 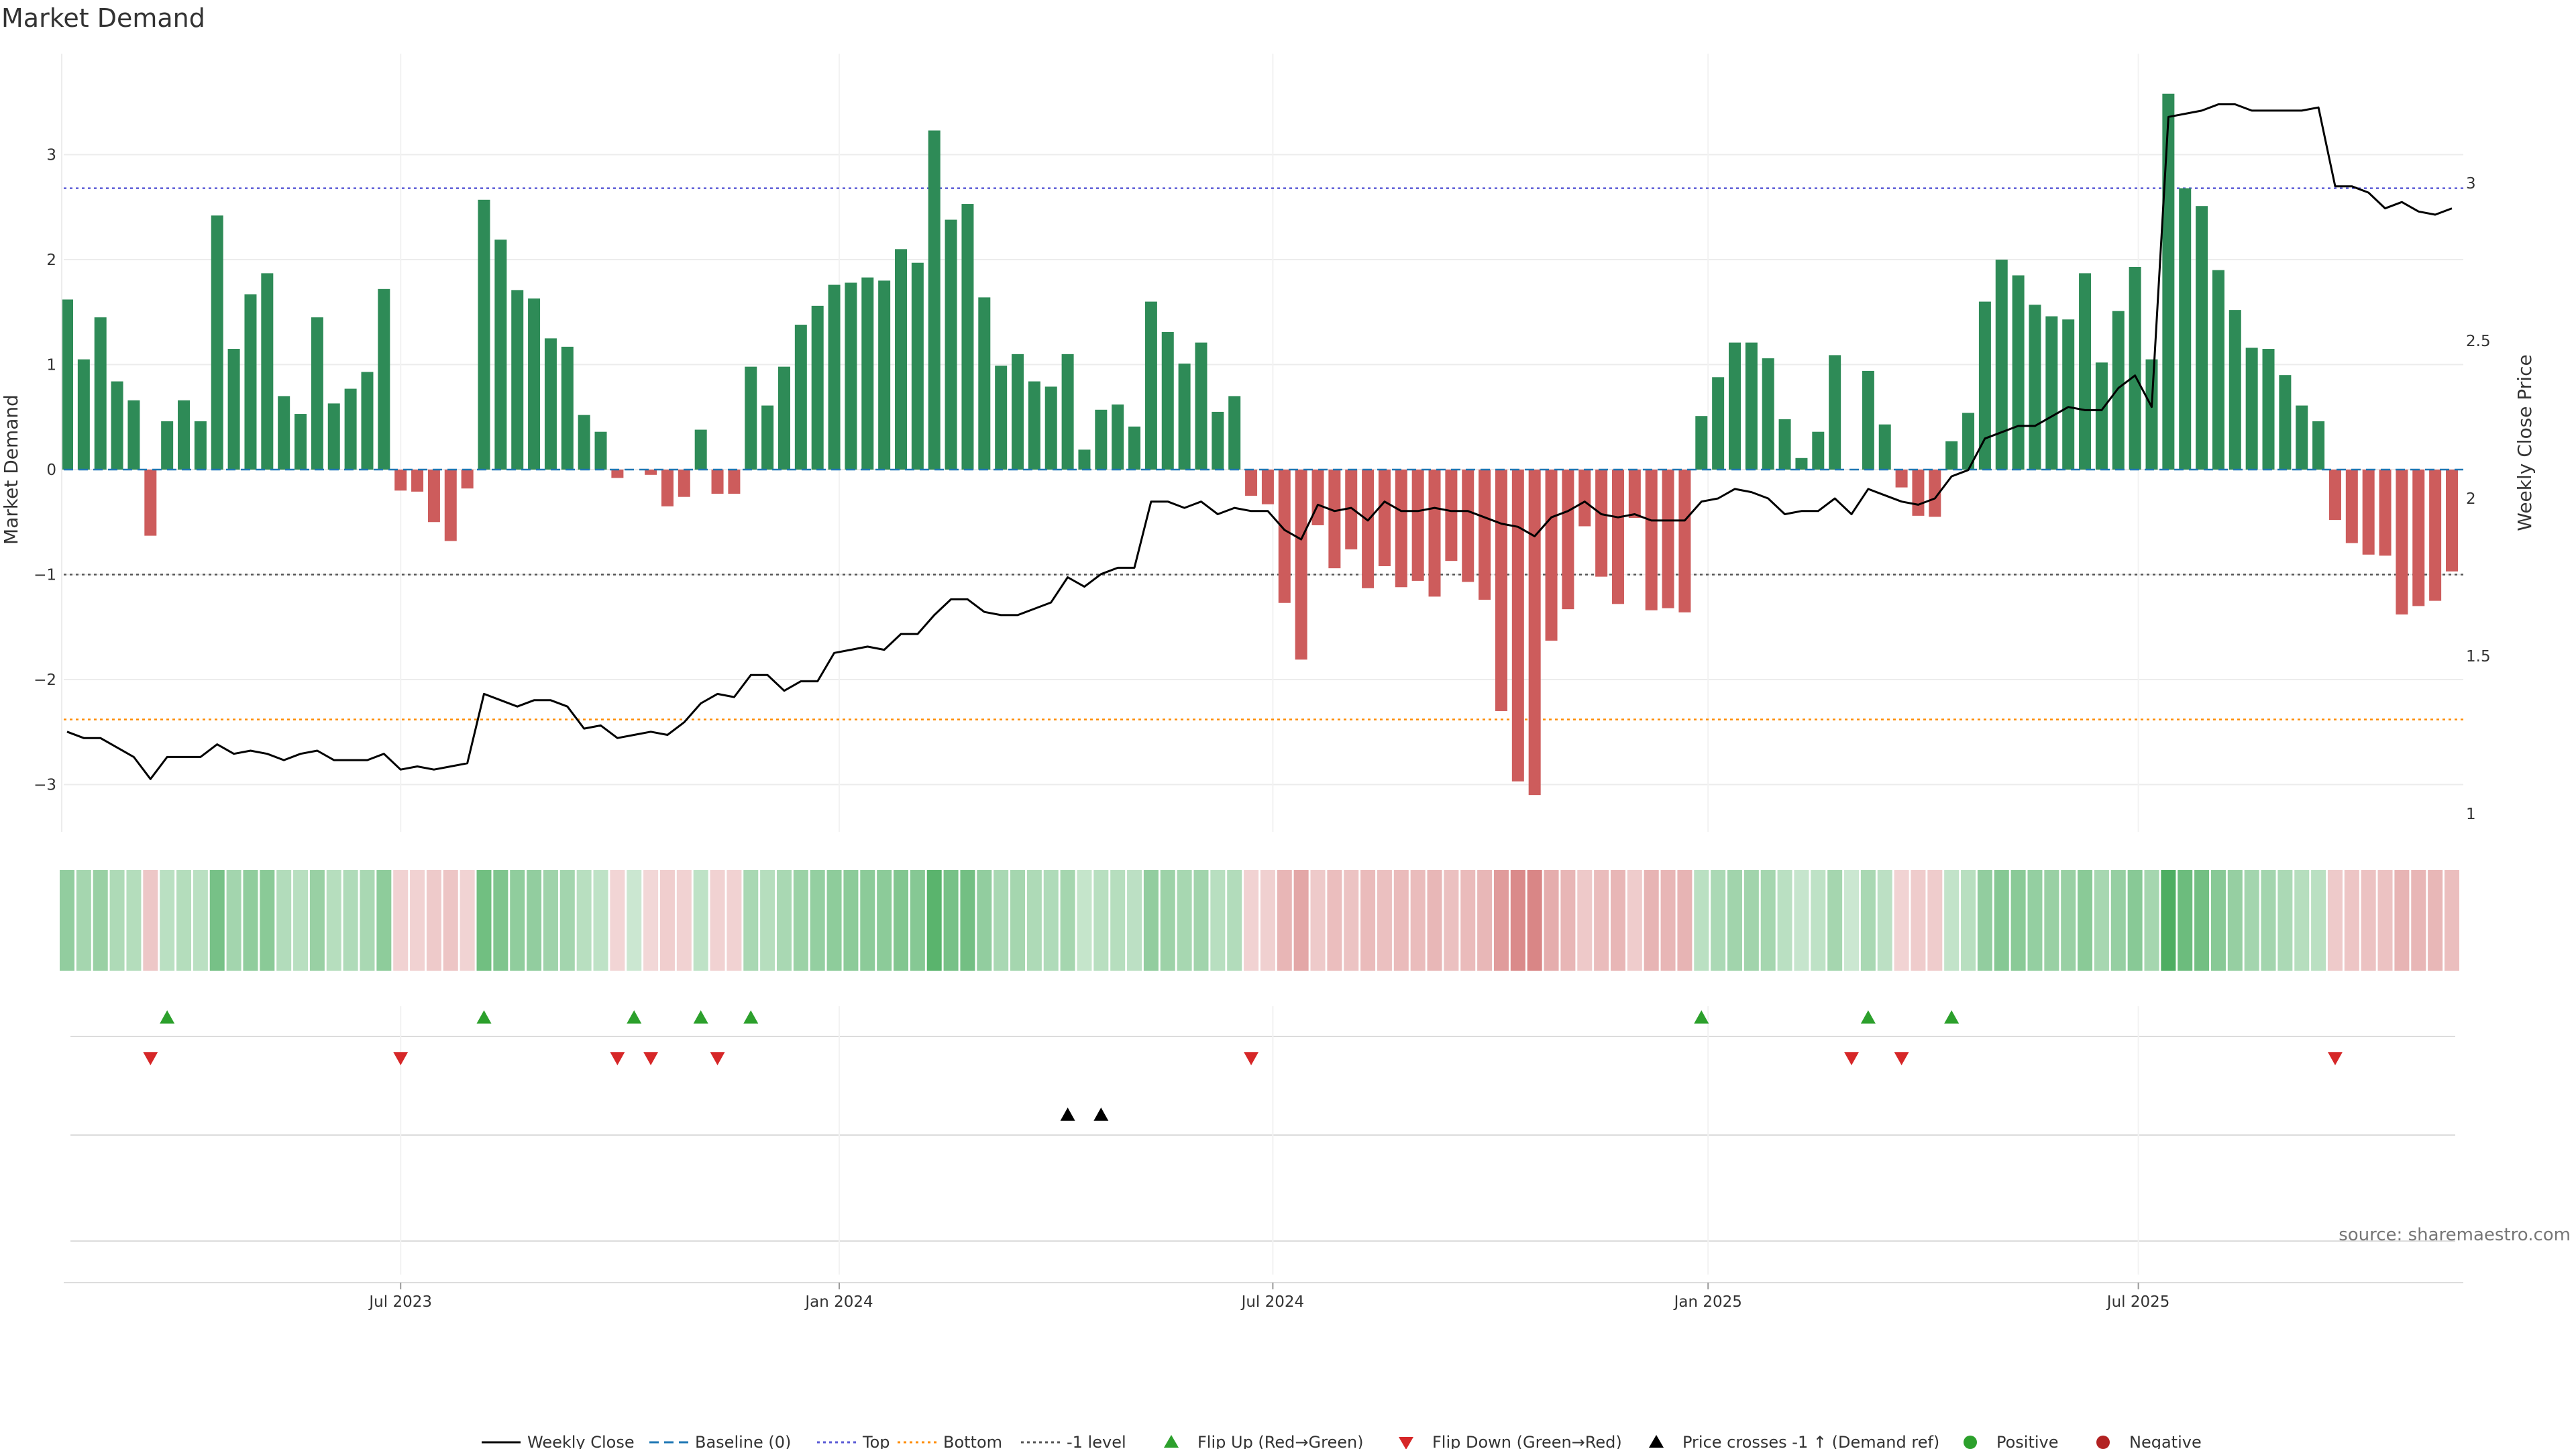 What do you see at coordinates (1263, 1296) in the screenshot?
I see `x-axis: Jul 2023 Jan 2024 Jul 2024 Jan 2025 Jul 2025` at bounding box center [1263, 1296].